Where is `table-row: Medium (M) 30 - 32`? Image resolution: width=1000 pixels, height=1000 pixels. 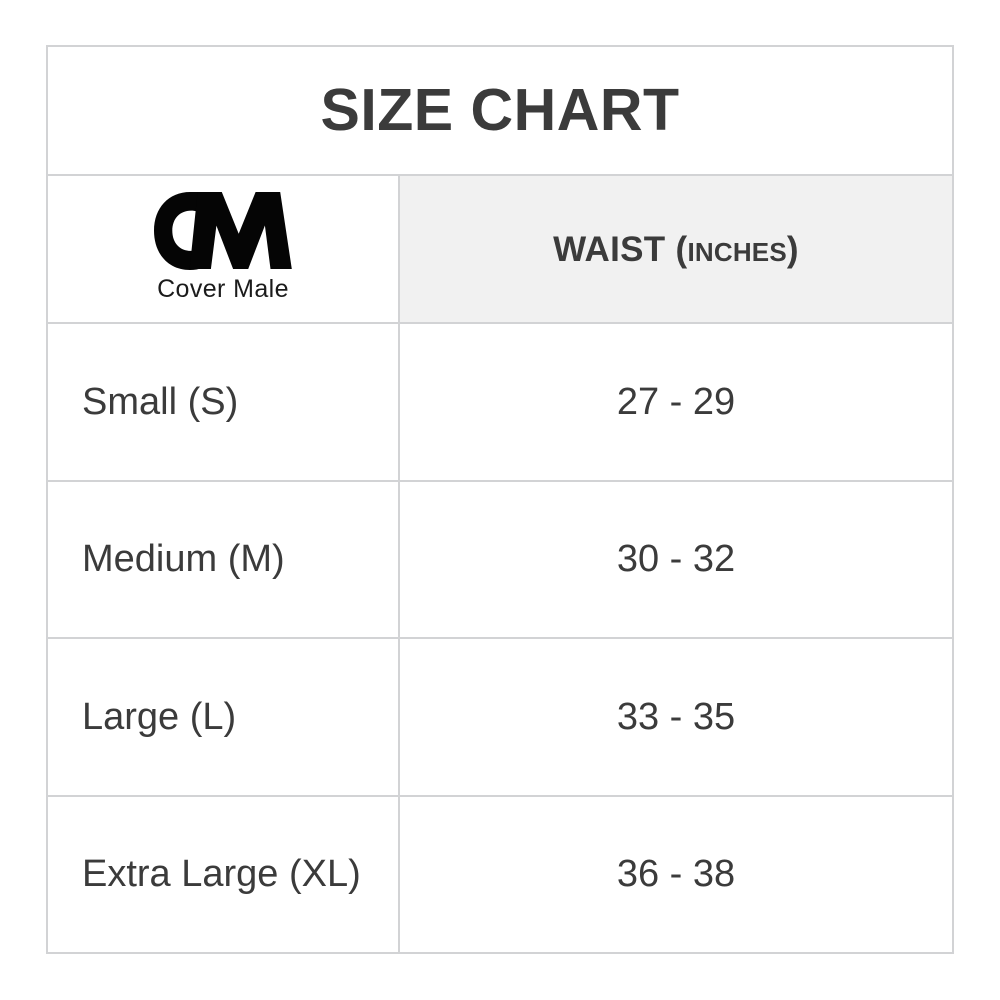 table-row: Medium (M) 30 - 32 is located at coordinates (500, 560).